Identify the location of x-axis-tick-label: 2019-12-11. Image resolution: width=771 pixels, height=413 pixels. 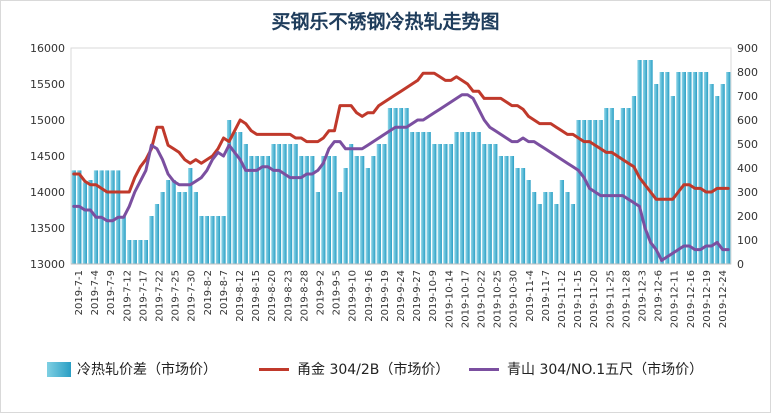
(675, 299).